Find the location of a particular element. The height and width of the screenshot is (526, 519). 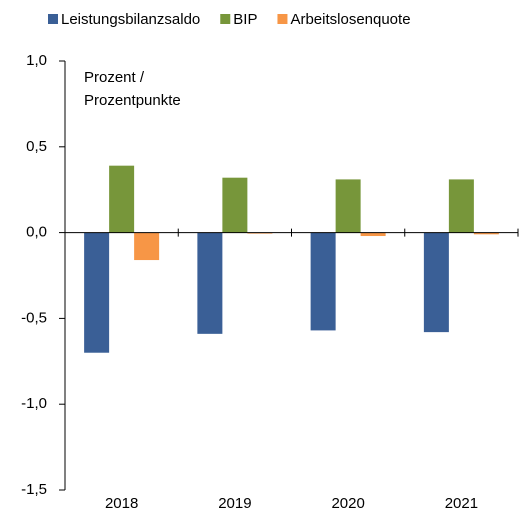

y-tick-label: -1,5 is located at coordinates (34, 489).